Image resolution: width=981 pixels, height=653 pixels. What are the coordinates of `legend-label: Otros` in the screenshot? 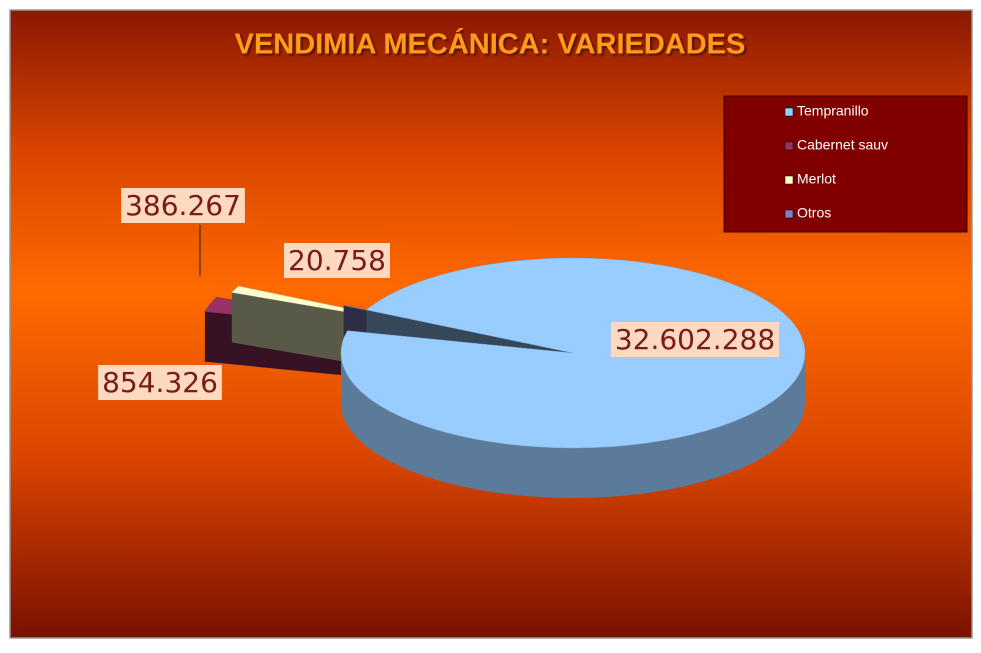 It's located at (814, 213).